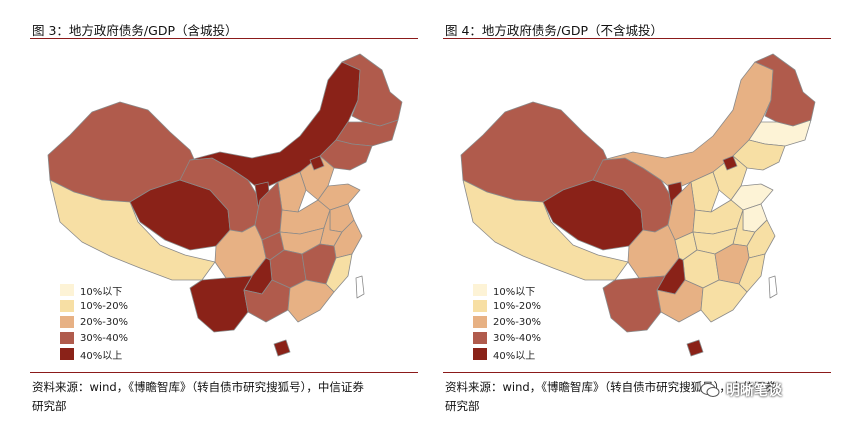 The width and height of the screenshot is (846, 427). What do you see at coordinates (710, 390) in the screenshot?
I see `wechat-icon` at bounding box center [710, 390].